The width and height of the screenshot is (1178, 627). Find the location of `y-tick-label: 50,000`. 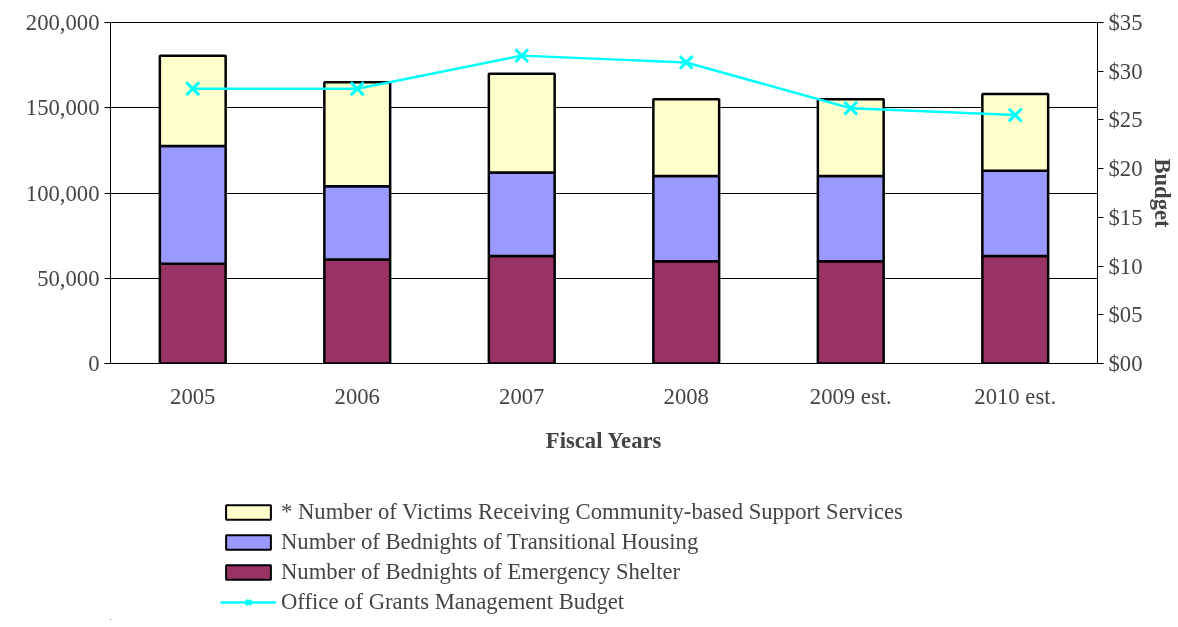

y-tick-label: 50,000 is located at coordinates (68, 278).